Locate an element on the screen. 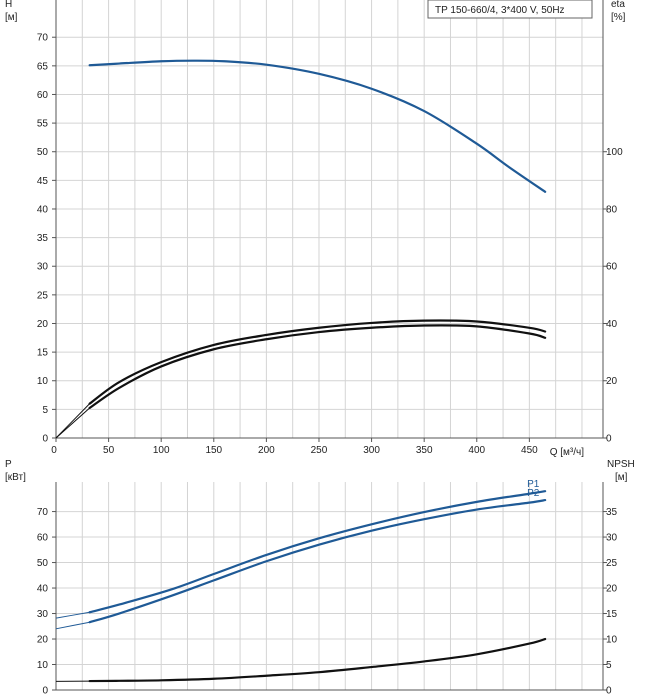 This screenshot has width=658, height=700. p1-label: P1 is located at coordinates (533, 484).